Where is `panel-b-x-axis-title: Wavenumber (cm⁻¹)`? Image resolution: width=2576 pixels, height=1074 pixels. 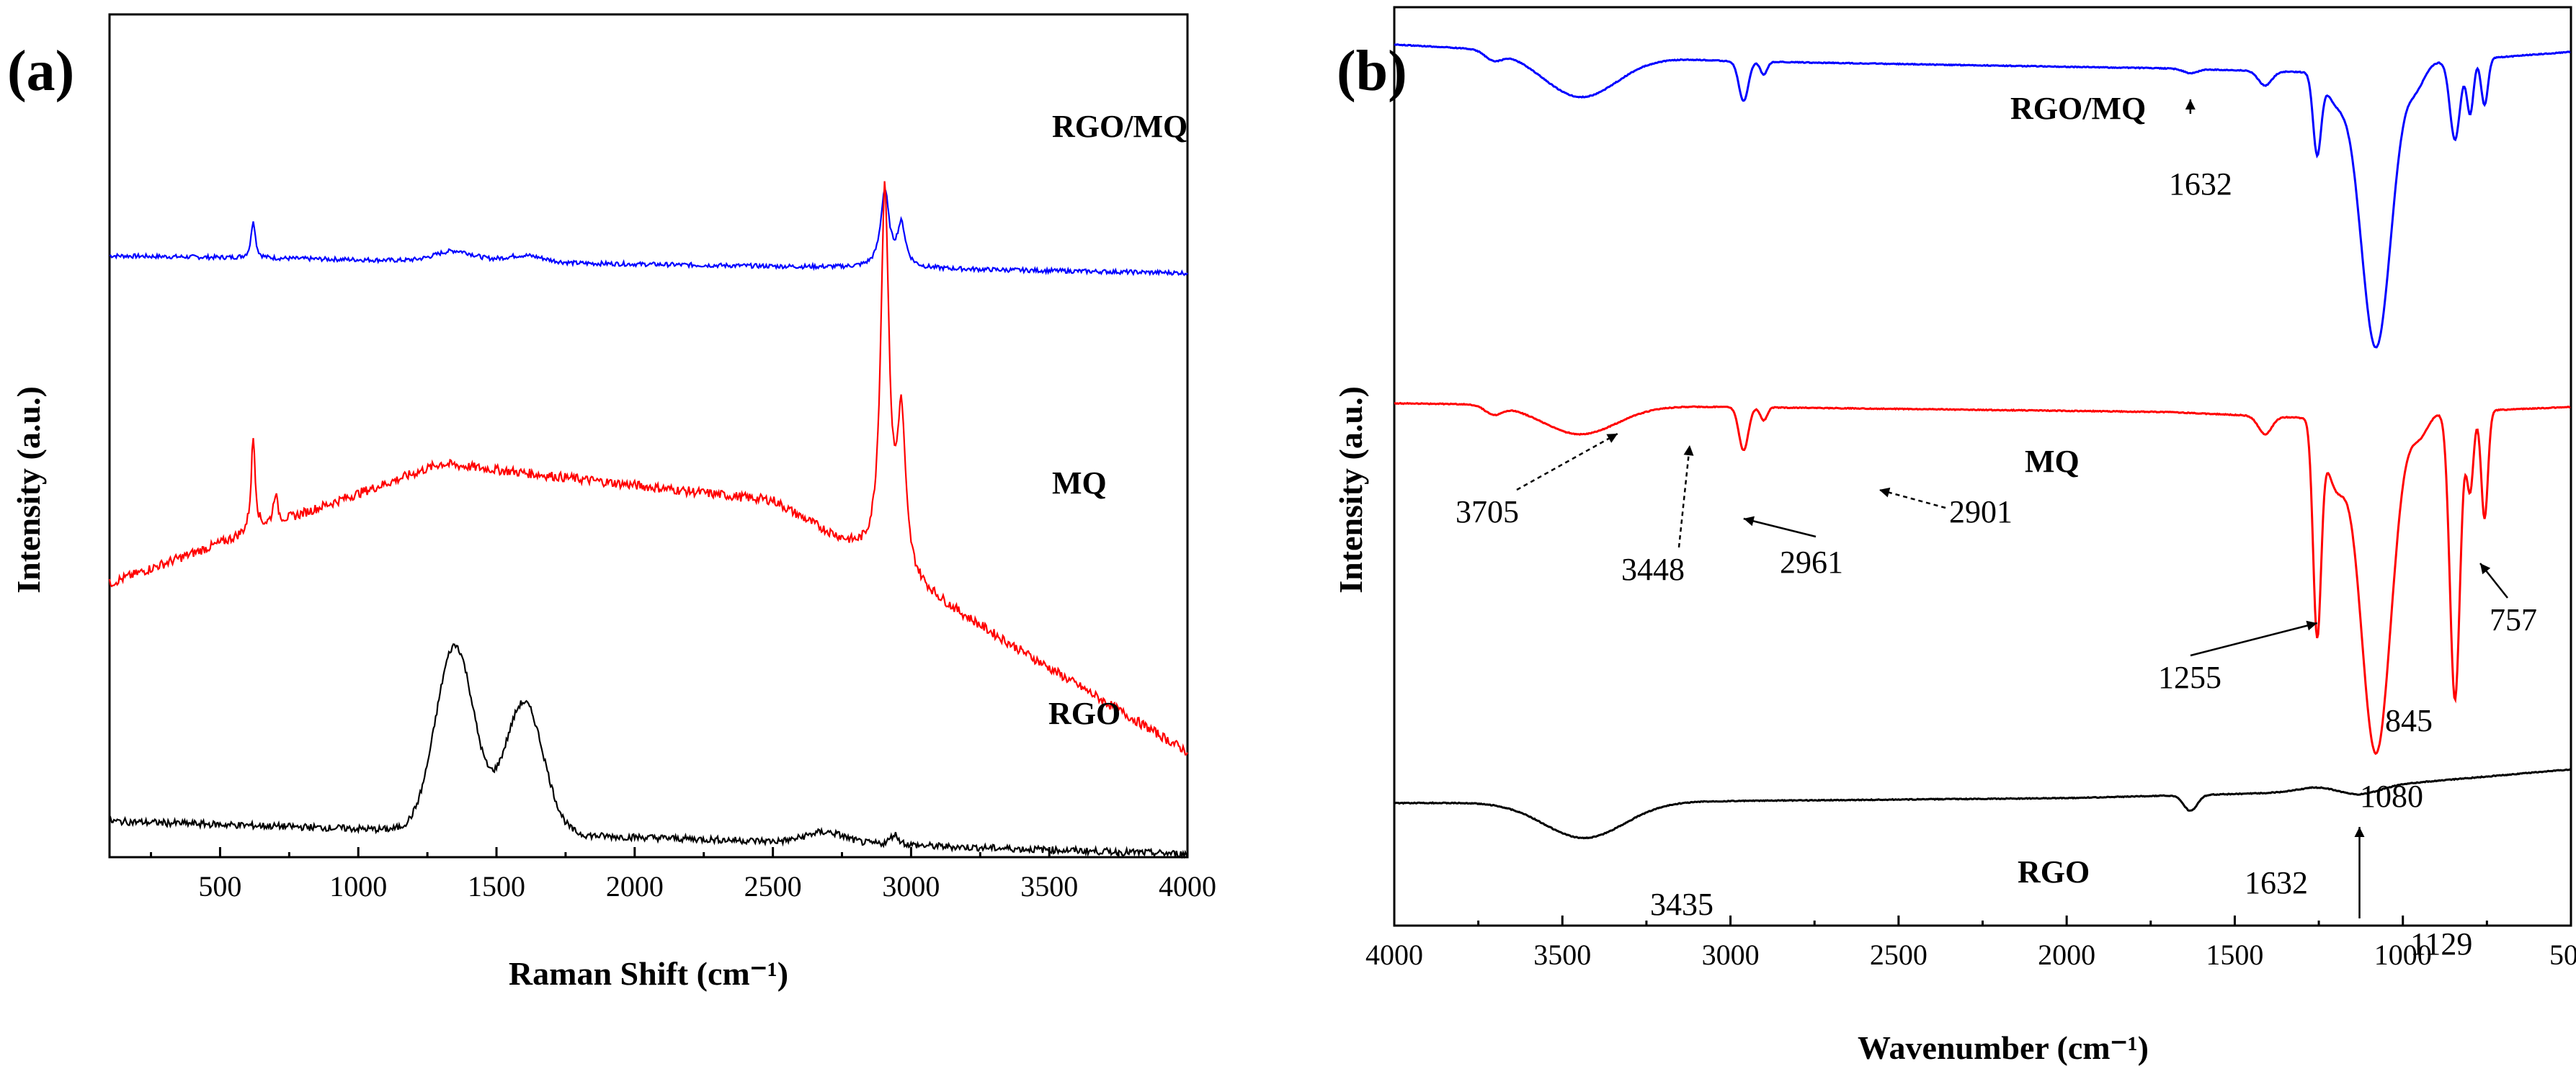 panel-b-x-axis-title: Wavenumber (cm⁻¹) is located at coordinates (2003, 1047).